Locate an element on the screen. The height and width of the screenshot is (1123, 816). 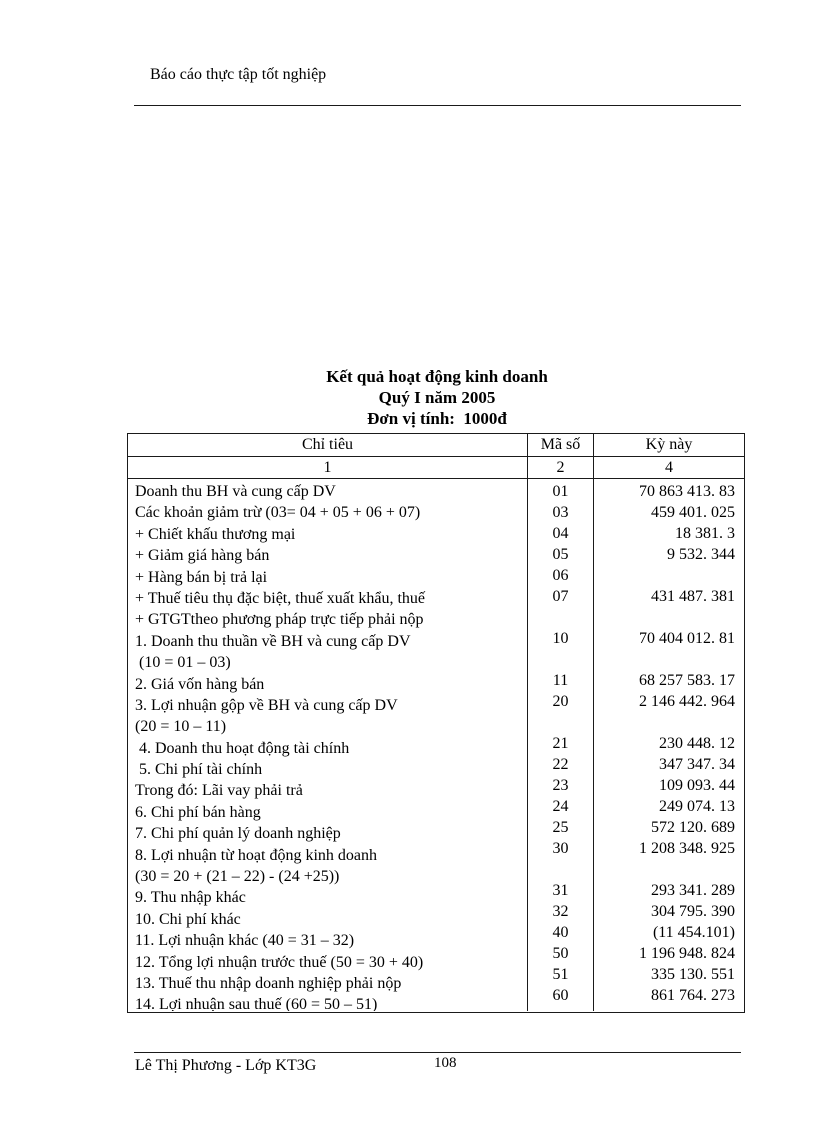
row-value: 70 863 413. 83 is located at coordinates (687, 491).